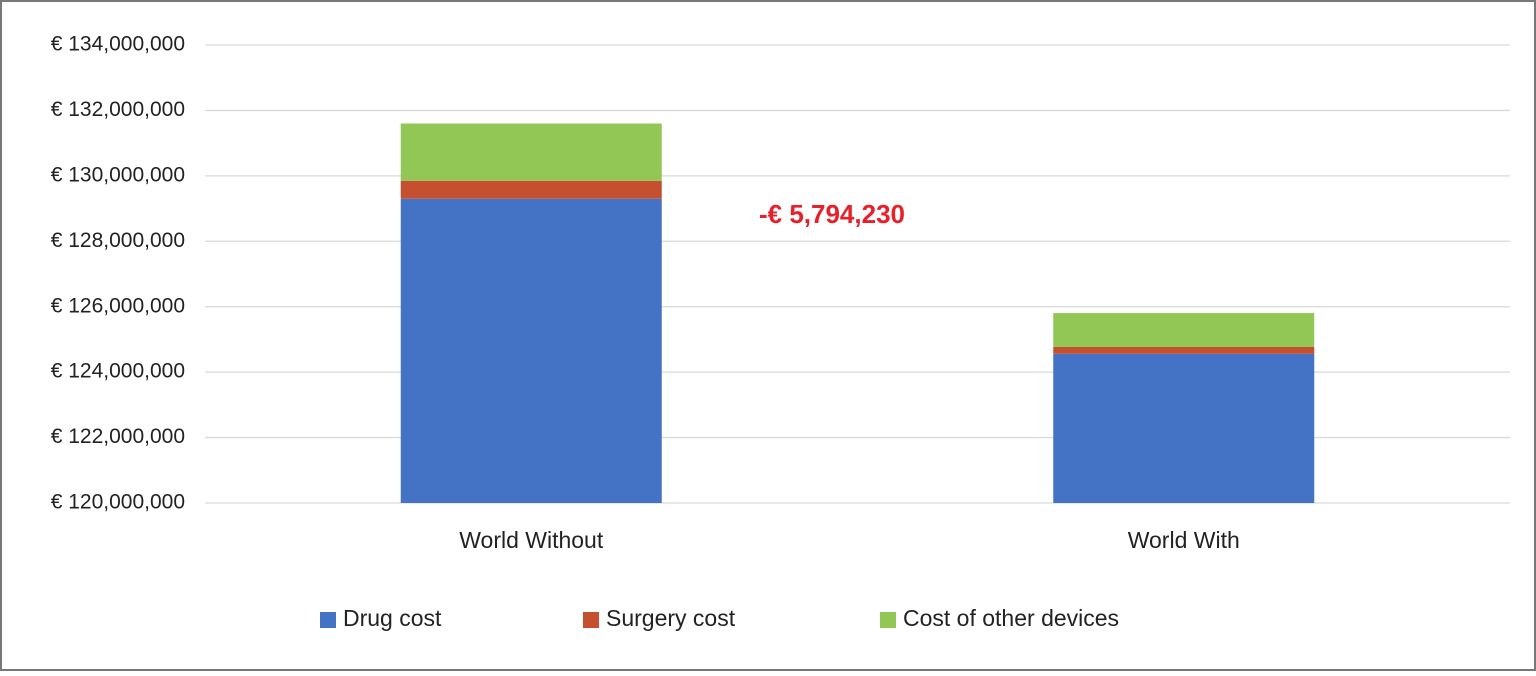  Describe the element at coordinates (832, 214) in the screenshot. I see `difference-annotation: -€ 5,794,230` at that location.